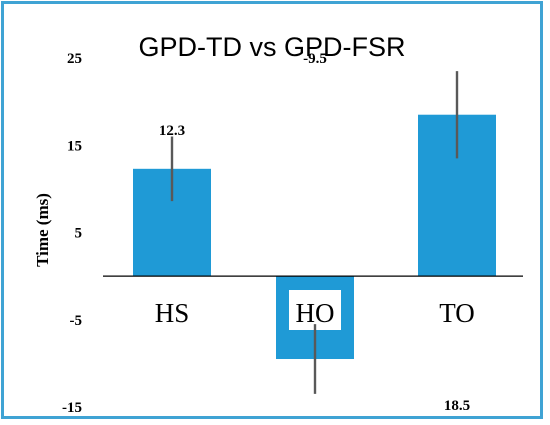 Image resolution: width=550 pixels, height=425 pixels. I want to click on data-label: 18.5, so click(457, 406).